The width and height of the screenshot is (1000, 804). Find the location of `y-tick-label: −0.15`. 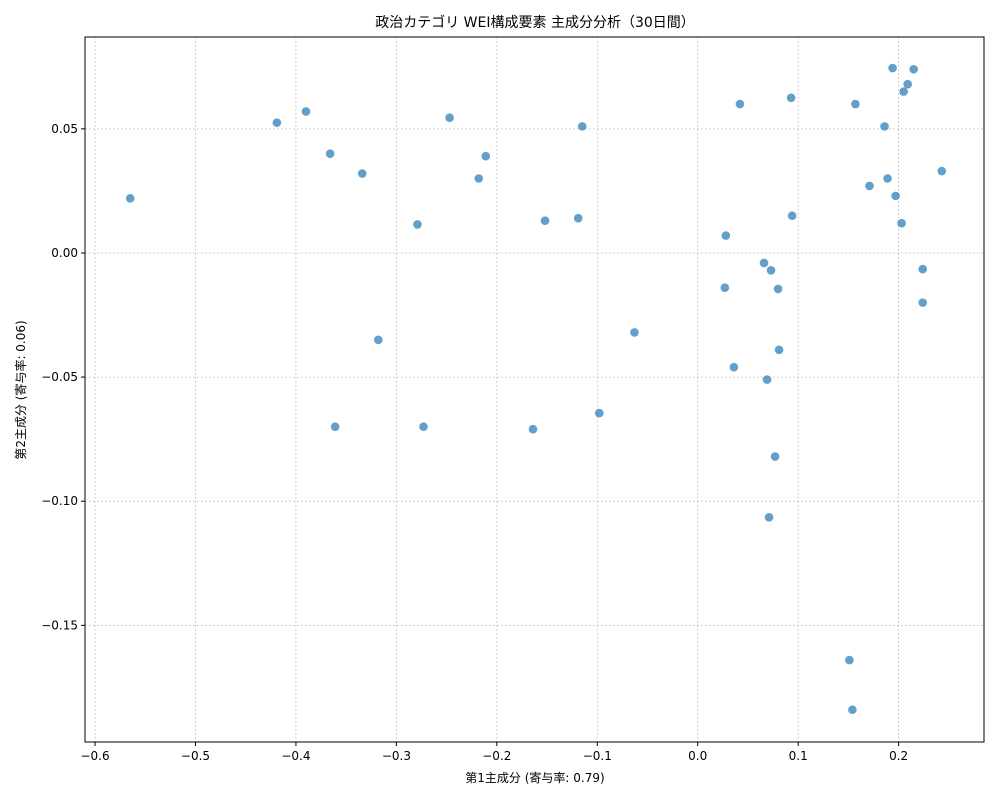

y-tick-label: −0.15 is located at coordinates (59, 625).